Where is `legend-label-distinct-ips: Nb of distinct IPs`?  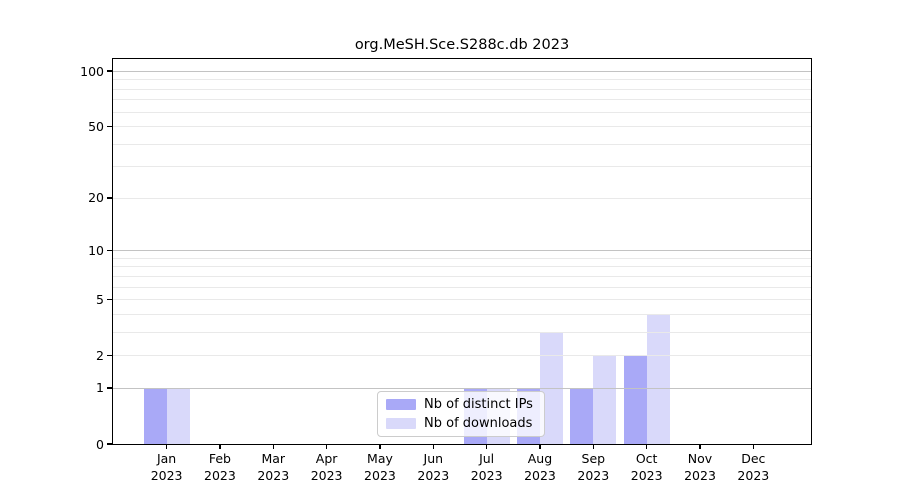
legend-label-distinct-ips: Nb of distinct IPs is located at coordinates (478, 404).